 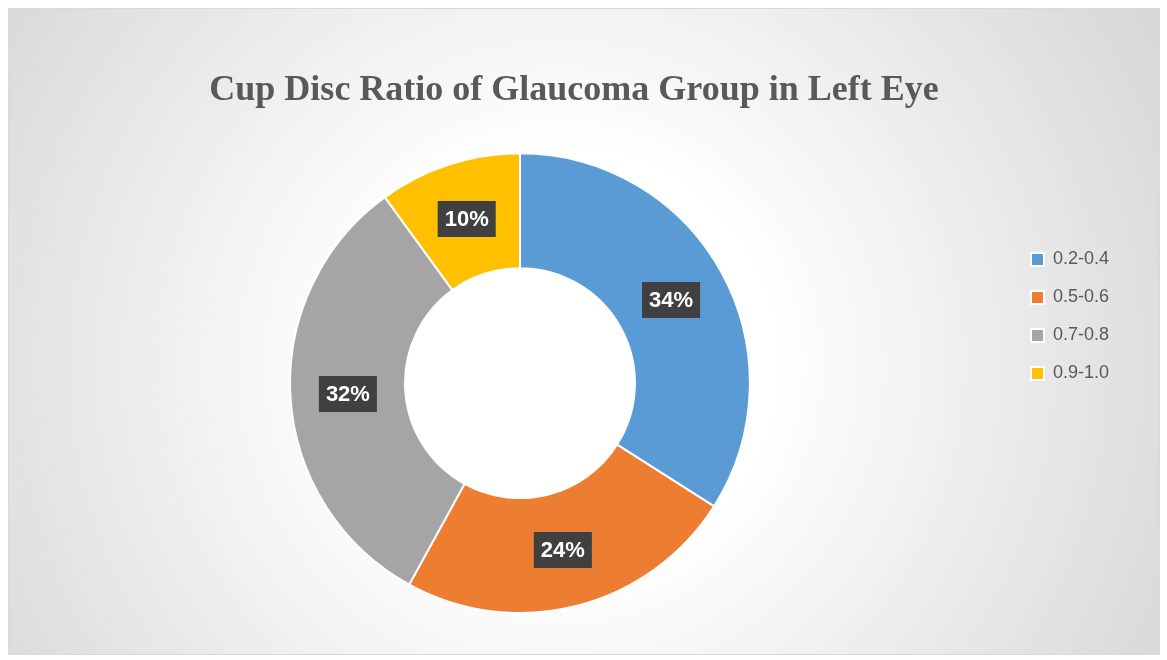 I want to click on legend-label: 0.7-0.8, so click(x=1081, y=334).